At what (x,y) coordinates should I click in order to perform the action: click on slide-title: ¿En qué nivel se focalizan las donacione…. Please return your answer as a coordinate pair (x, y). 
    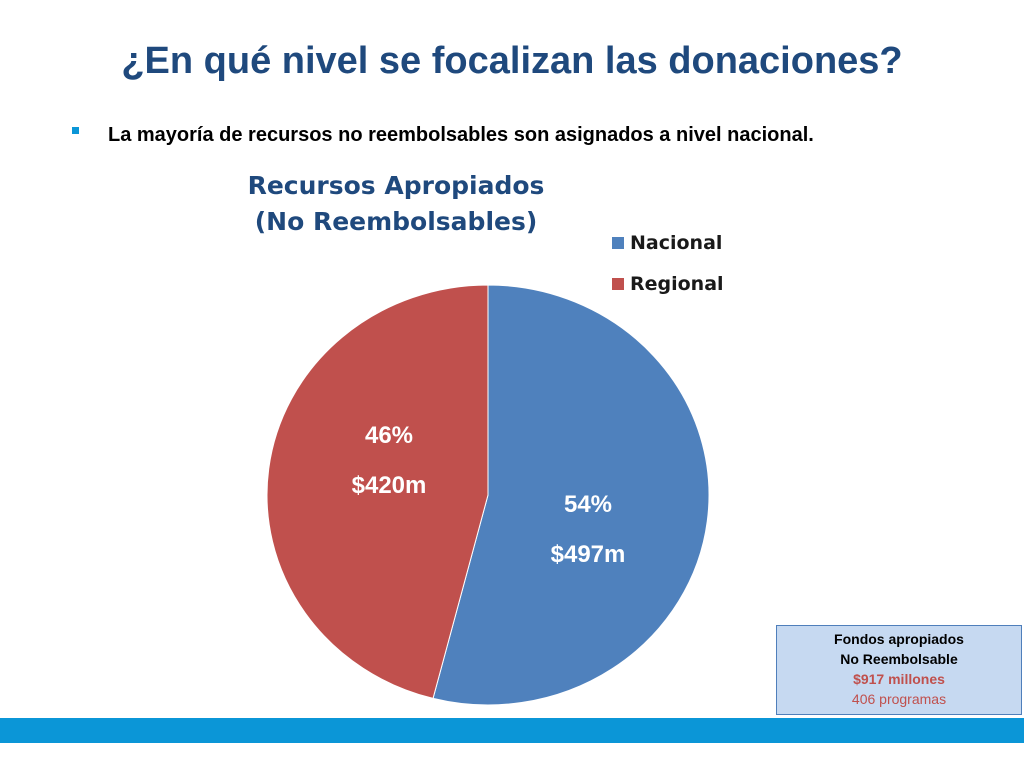
    Looking at the image, I should click on (512, 61).